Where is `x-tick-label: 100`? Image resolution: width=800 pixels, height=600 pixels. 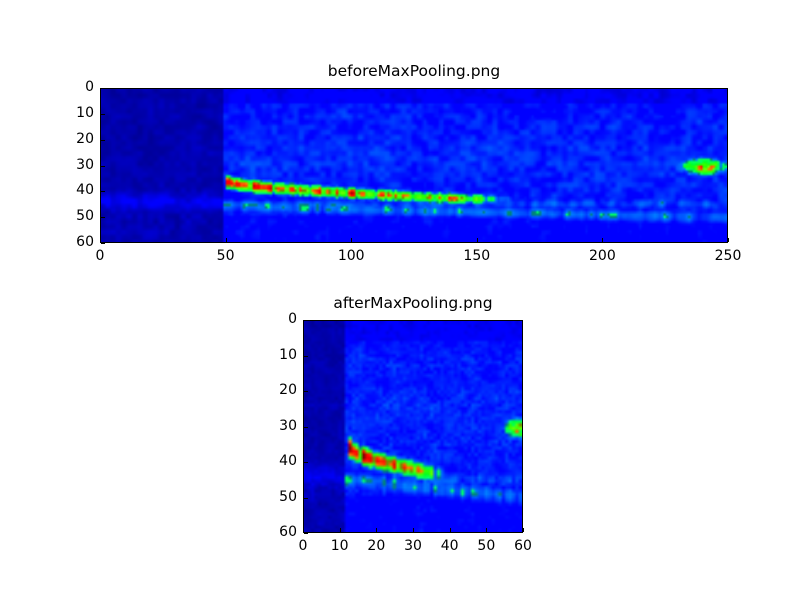 x-tick-label: 100 is located at coordinates (351, 256).